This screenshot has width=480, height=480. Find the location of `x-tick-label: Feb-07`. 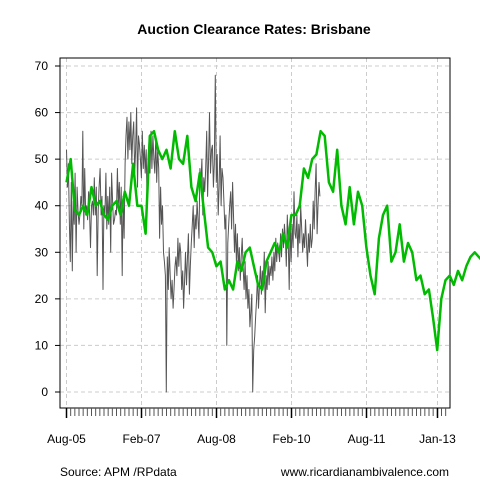

x-tick-label: Feb-07 is located at coordinates (141, 439).